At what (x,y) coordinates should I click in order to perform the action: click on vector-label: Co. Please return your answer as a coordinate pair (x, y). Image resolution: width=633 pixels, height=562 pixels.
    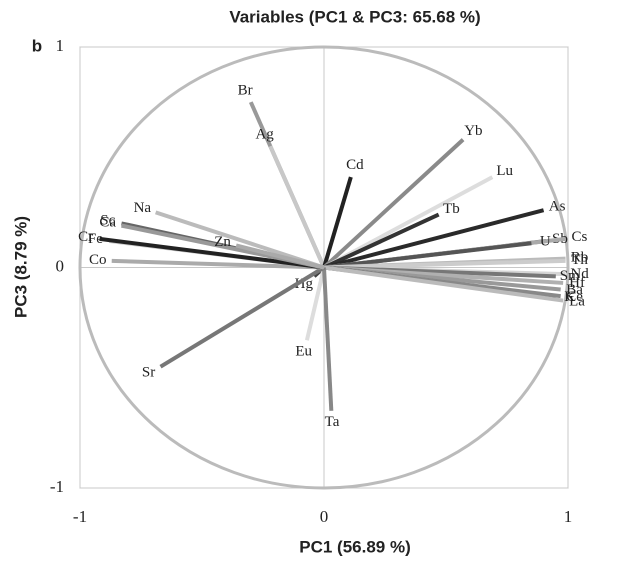
    Looking at the image, I should click on (98, 260).